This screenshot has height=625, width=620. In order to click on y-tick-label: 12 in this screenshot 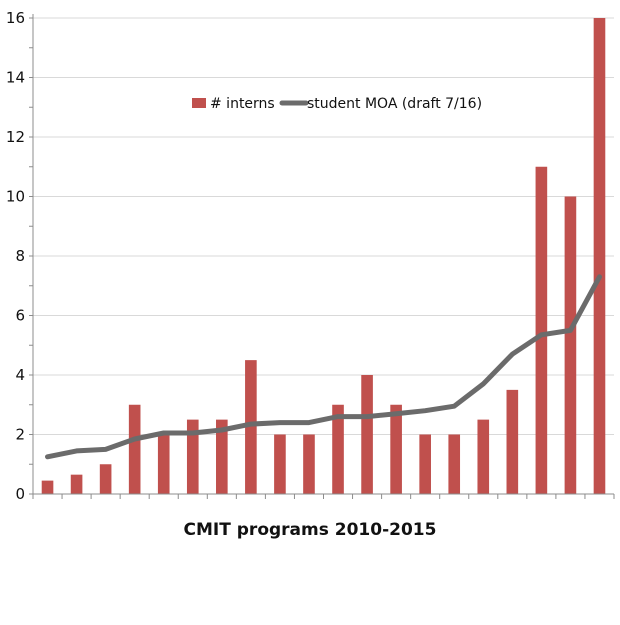, I will do `click(15, 137)`.